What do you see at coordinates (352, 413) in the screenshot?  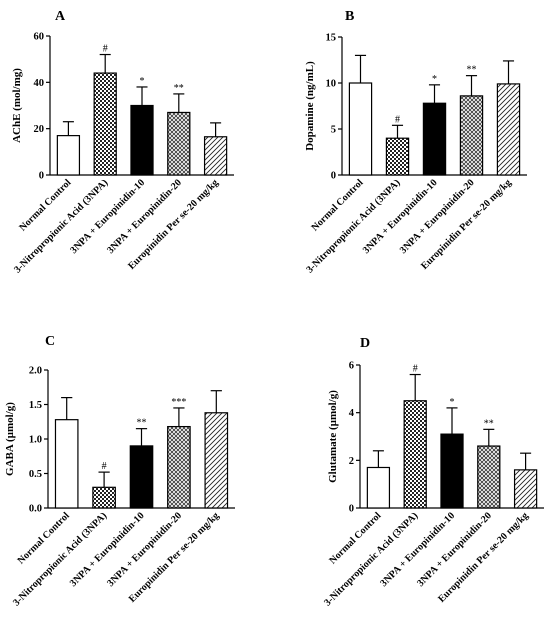 I see `y-tick-label: 4` at bounding box center [352, 413].